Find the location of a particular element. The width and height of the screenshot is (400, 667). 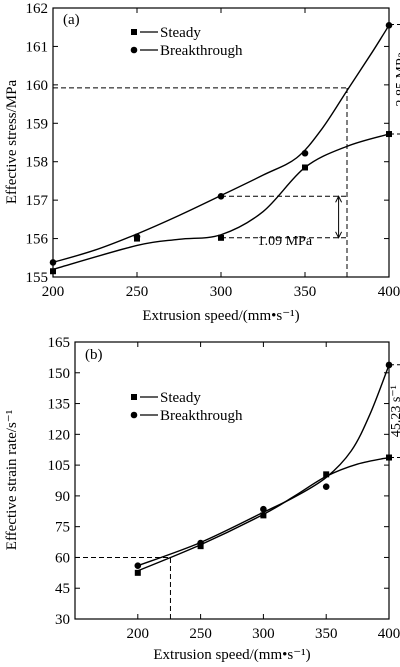

panel-a-x-axis-label: Extrusion speed/(mm•s⁻¹) is located at coordinates (220, 316).